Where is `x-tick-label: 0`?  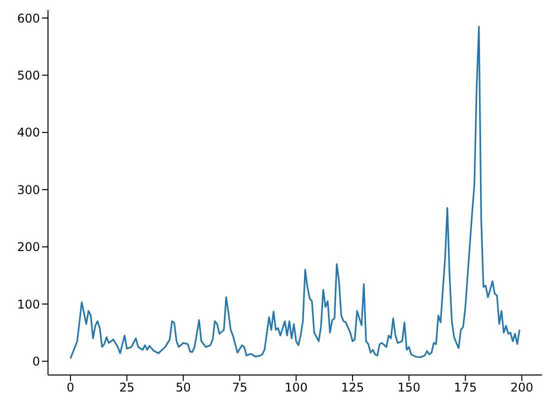 x-tick-label: 0 is located at coordinates (70, 387).